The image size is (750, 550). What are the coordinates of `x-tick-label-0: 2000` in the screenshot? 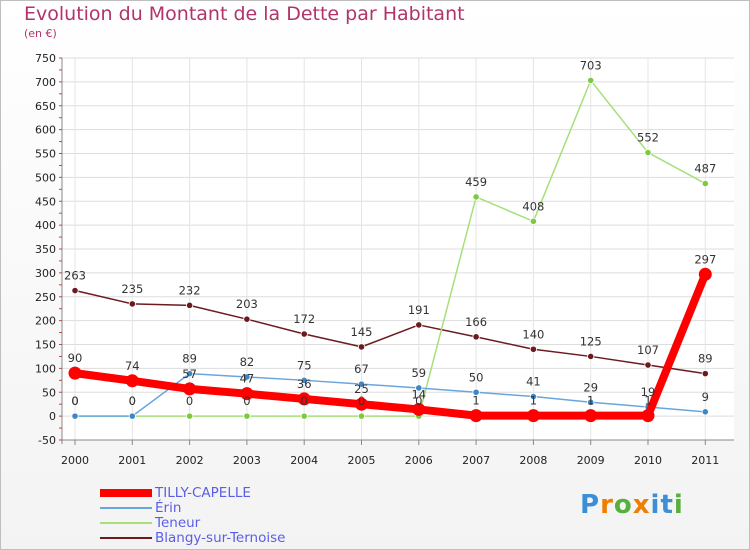 It's located at (75, 460).